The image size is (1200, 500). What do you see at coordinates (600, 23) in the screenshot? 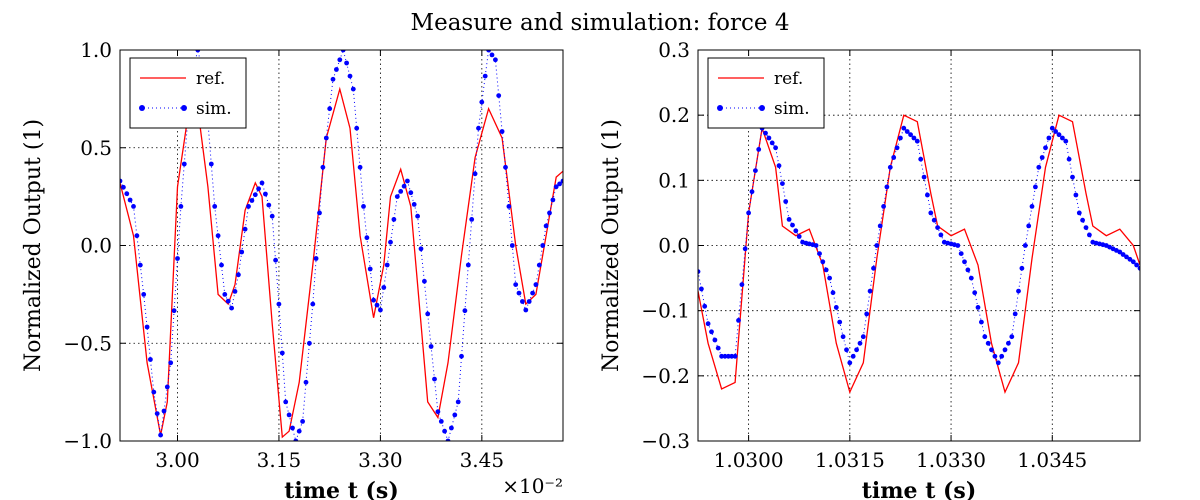
I see `figure-title: Measure and simulation: force 4` at bounding box center [600, 23].